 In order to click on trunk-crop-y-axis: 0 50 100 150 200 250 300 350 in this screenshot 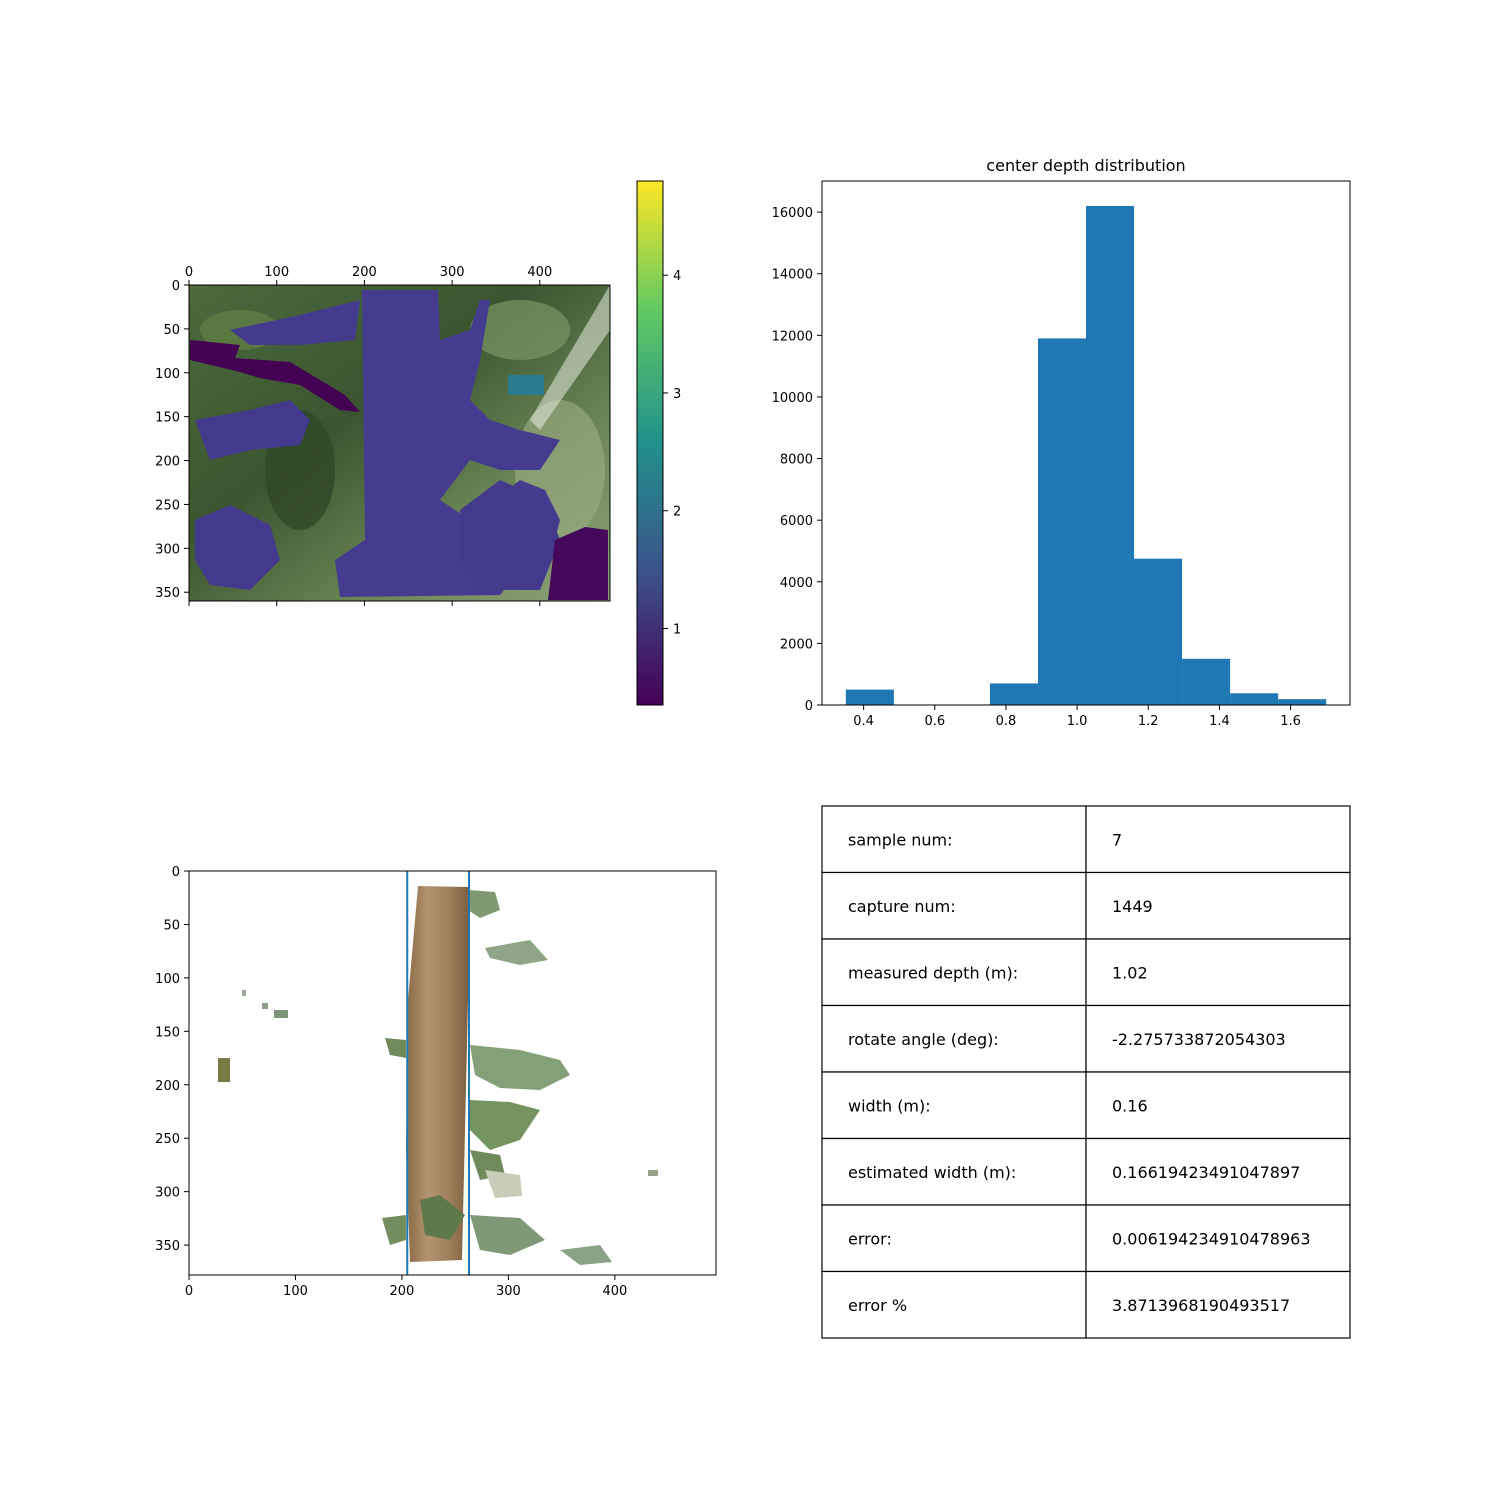, I will do `click(172, 1059)`.